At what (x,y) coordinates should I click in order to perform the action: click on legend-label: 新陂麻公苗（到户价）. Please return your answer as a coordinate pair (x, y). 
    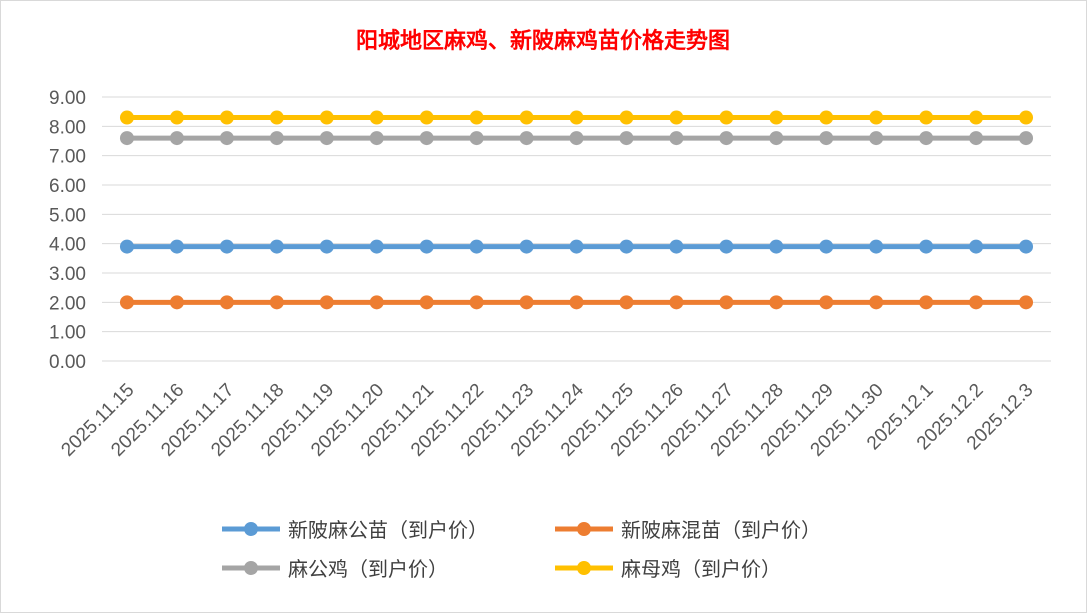
    Looking at the image, I should click on (388, 530).